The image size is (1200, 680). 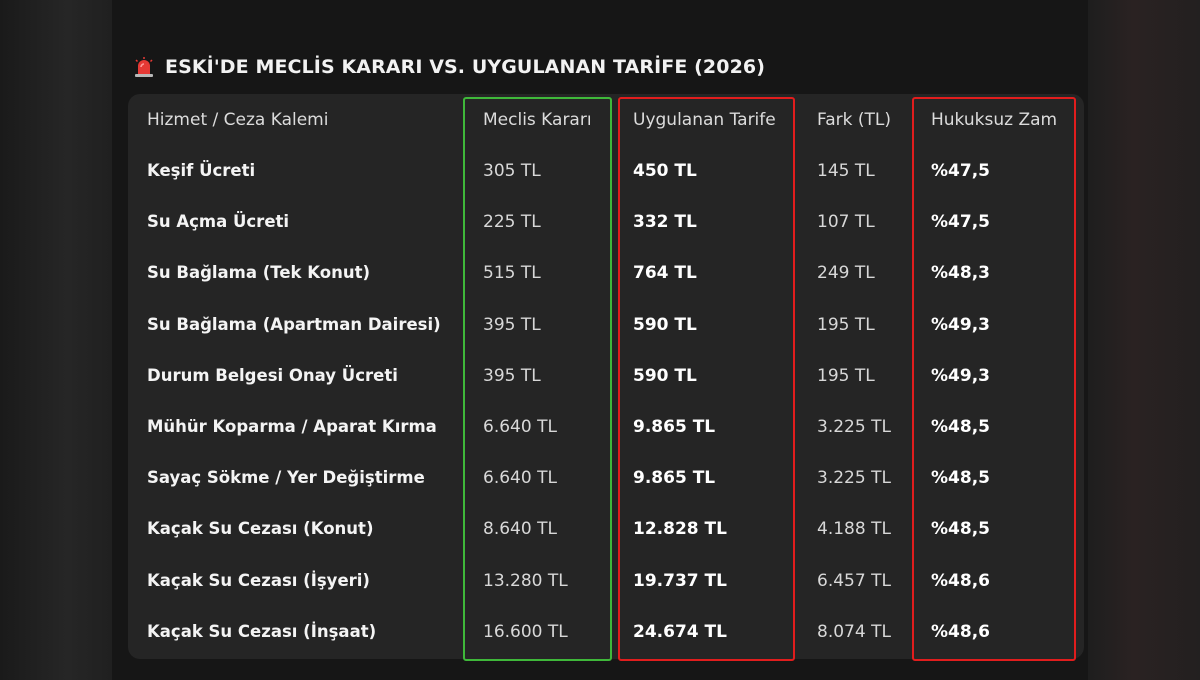 I want to click on highlight-uygulanan-tarife-column, so click(x=706, y=379).